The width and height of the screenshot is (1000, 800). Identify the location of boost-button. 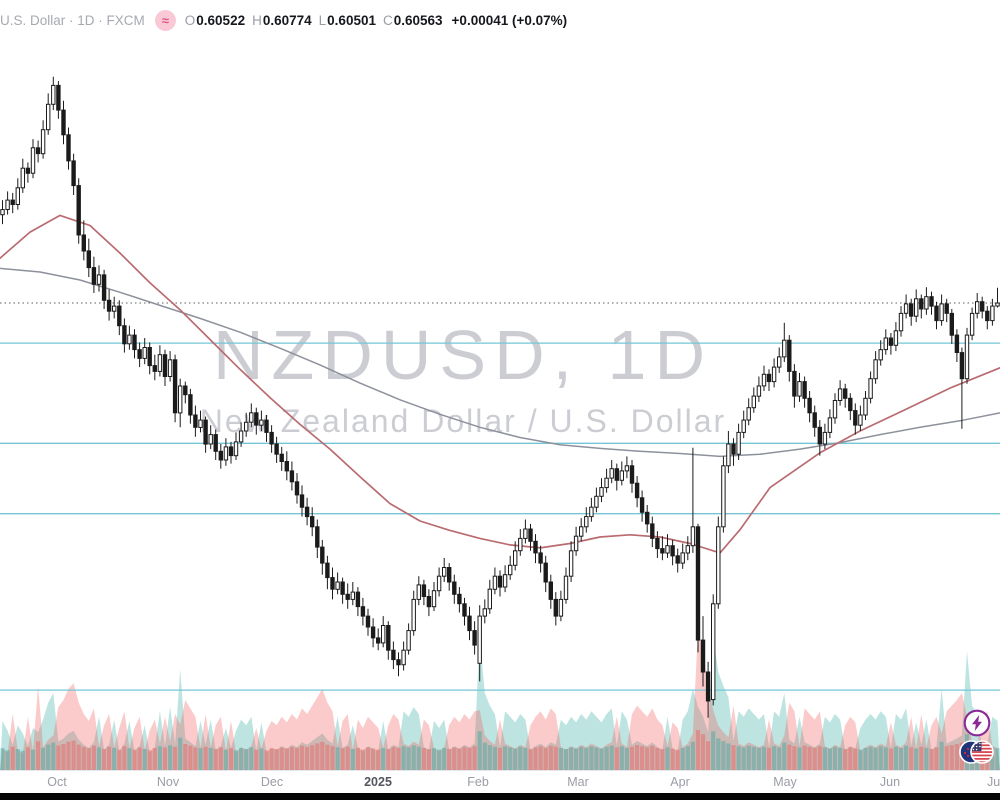
(977, 725).